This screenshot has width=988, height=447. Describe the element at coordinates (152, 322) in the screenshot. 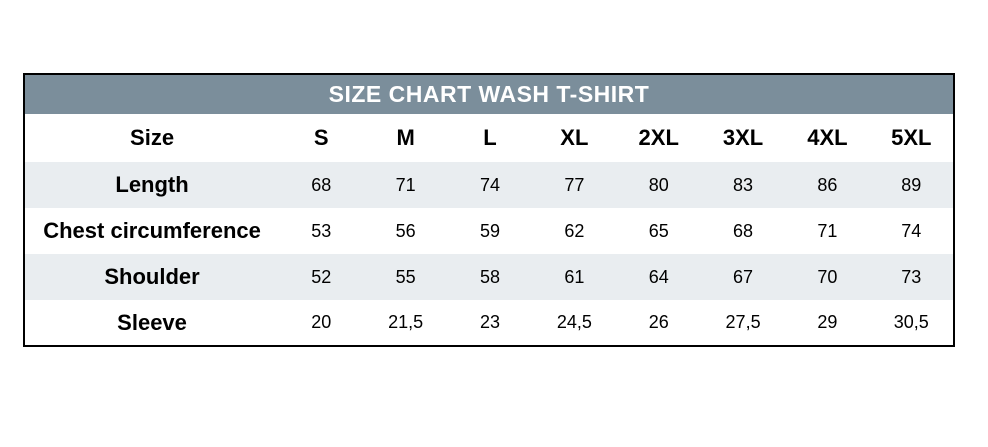

I see `row-label: Sleeve` at that location.